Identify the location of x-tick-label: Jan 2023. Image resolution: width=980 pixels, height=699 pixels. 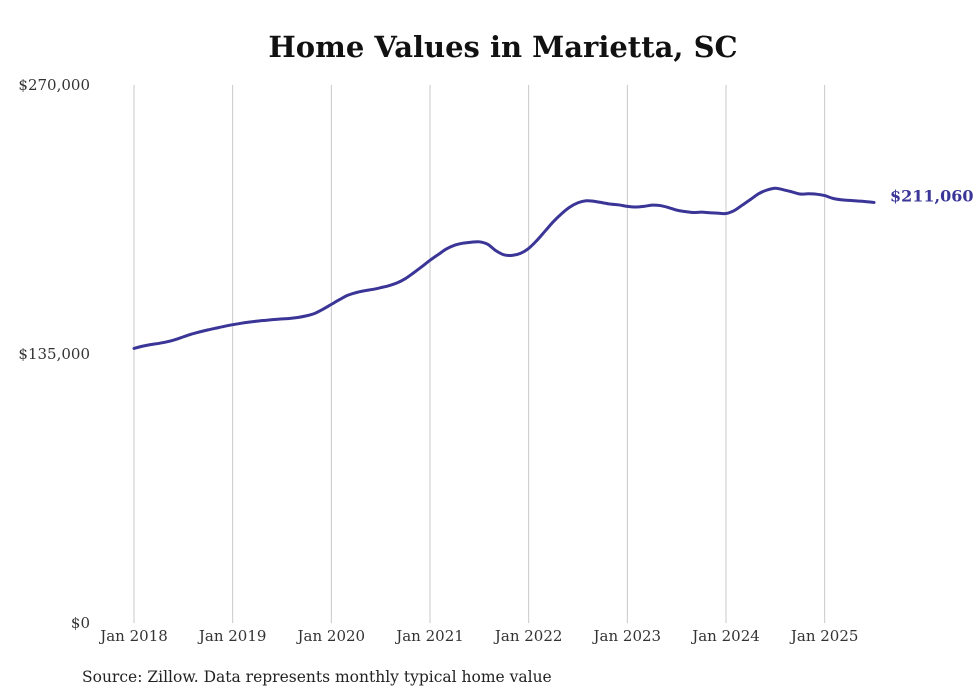
(627, 636).